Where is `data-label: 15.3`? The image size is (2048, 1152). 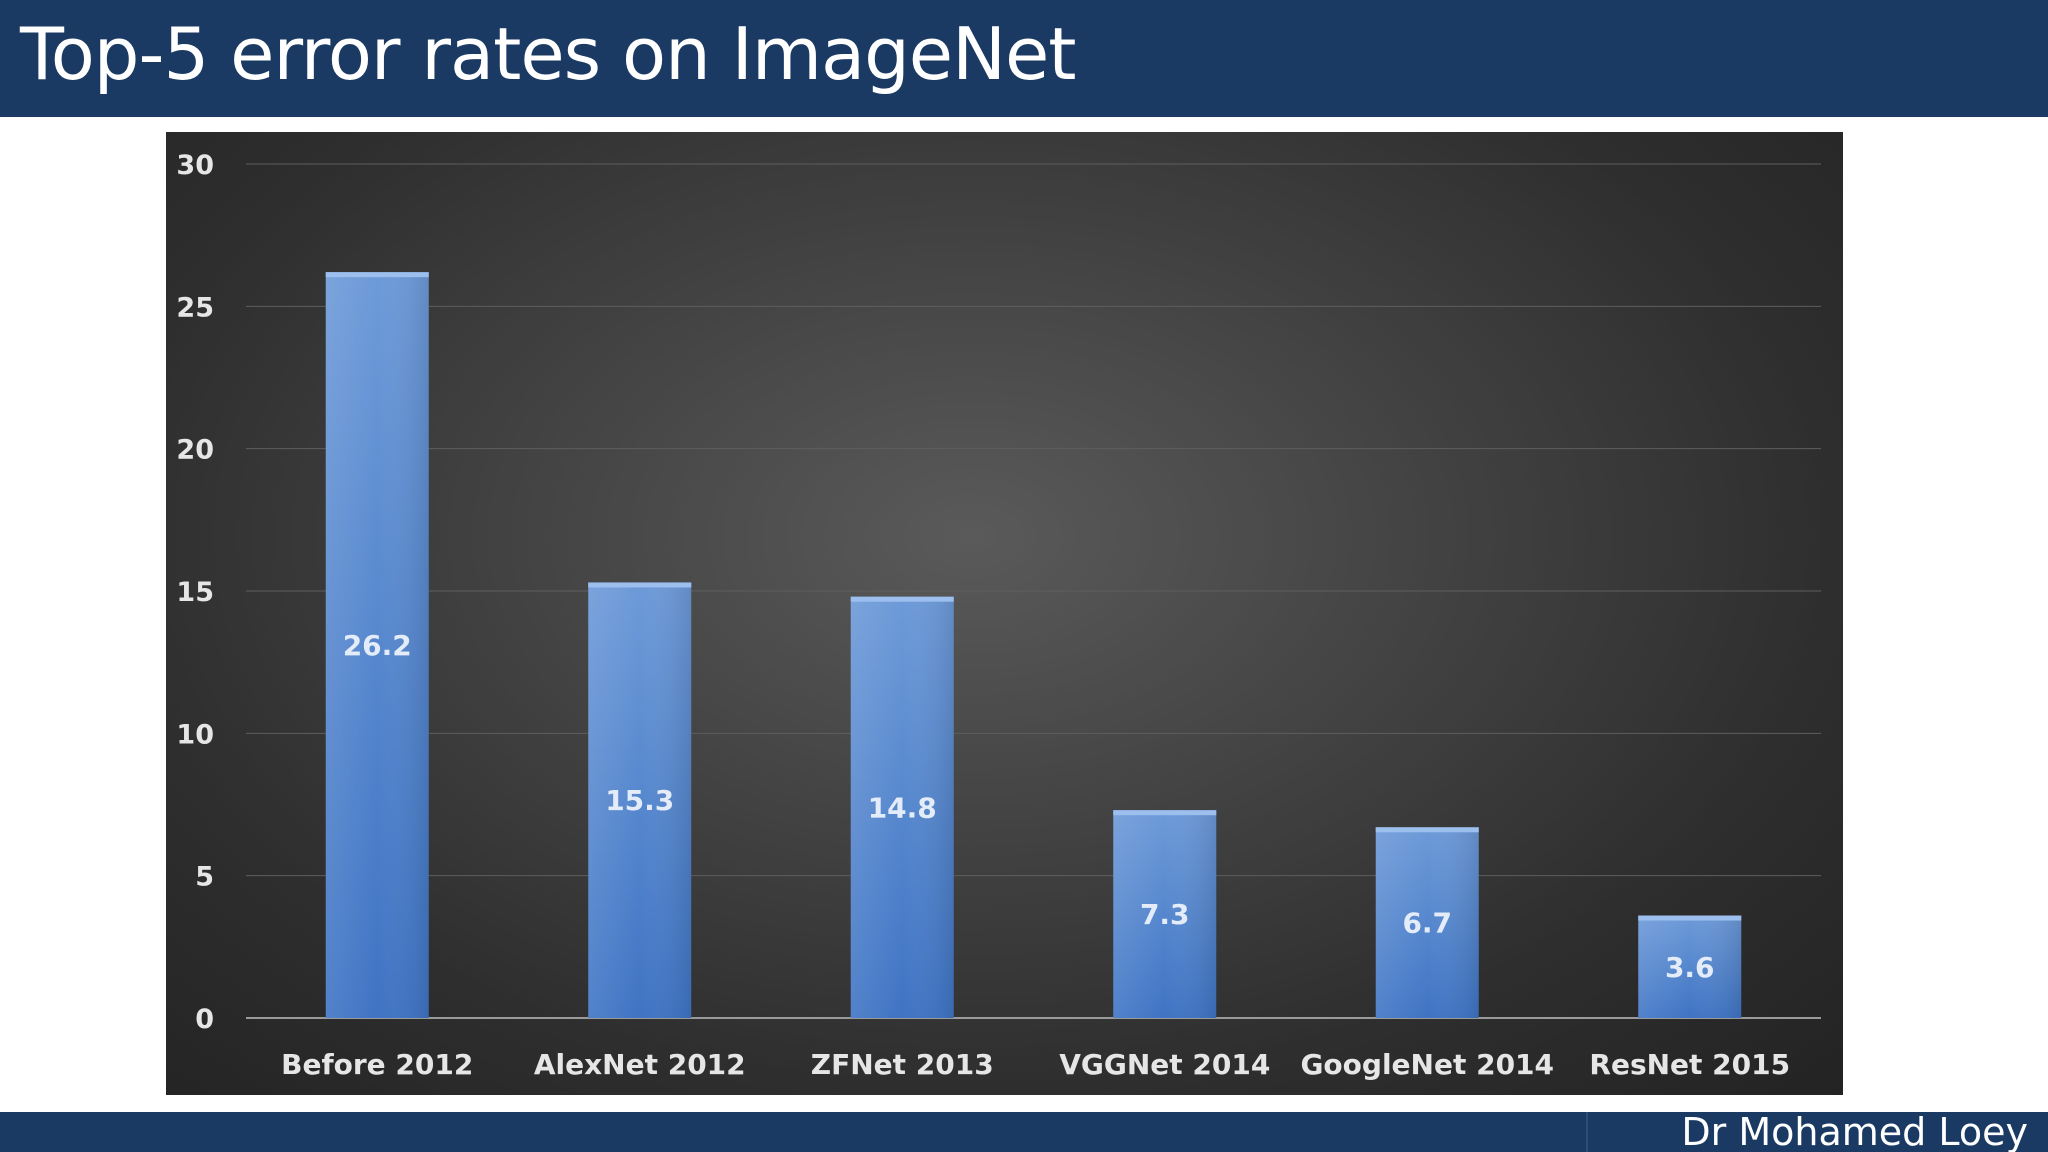
data-label: 15.3 is located at coordinates (639, 800).